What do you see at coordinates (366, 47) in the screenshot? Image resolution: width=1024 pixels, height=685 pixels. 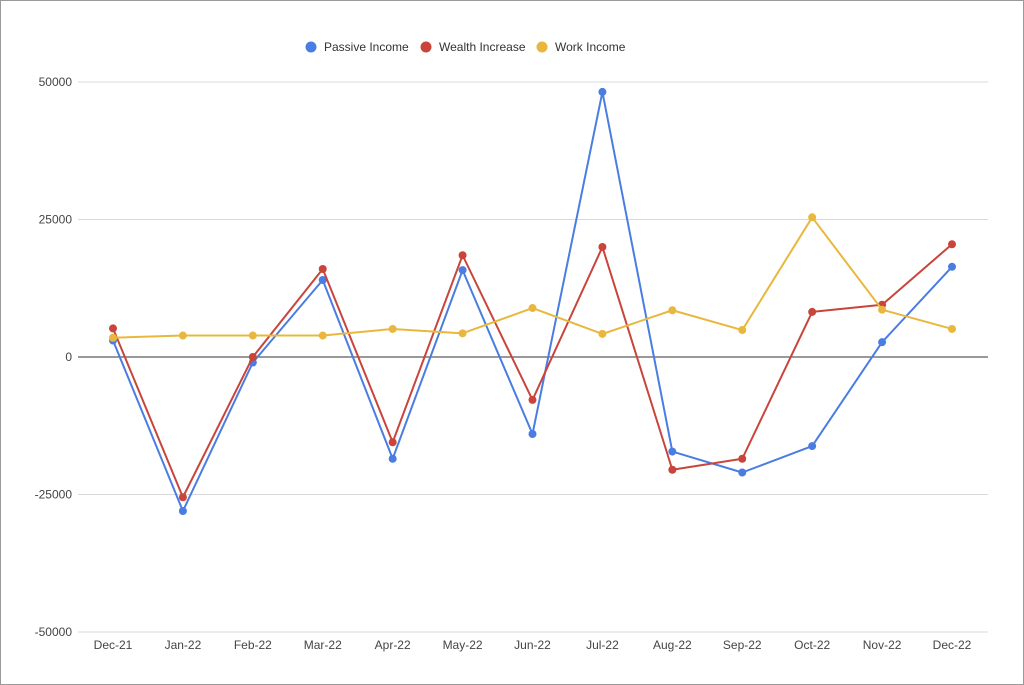 I see `legend-label: Passive Income` at bounding box center [366, 47].